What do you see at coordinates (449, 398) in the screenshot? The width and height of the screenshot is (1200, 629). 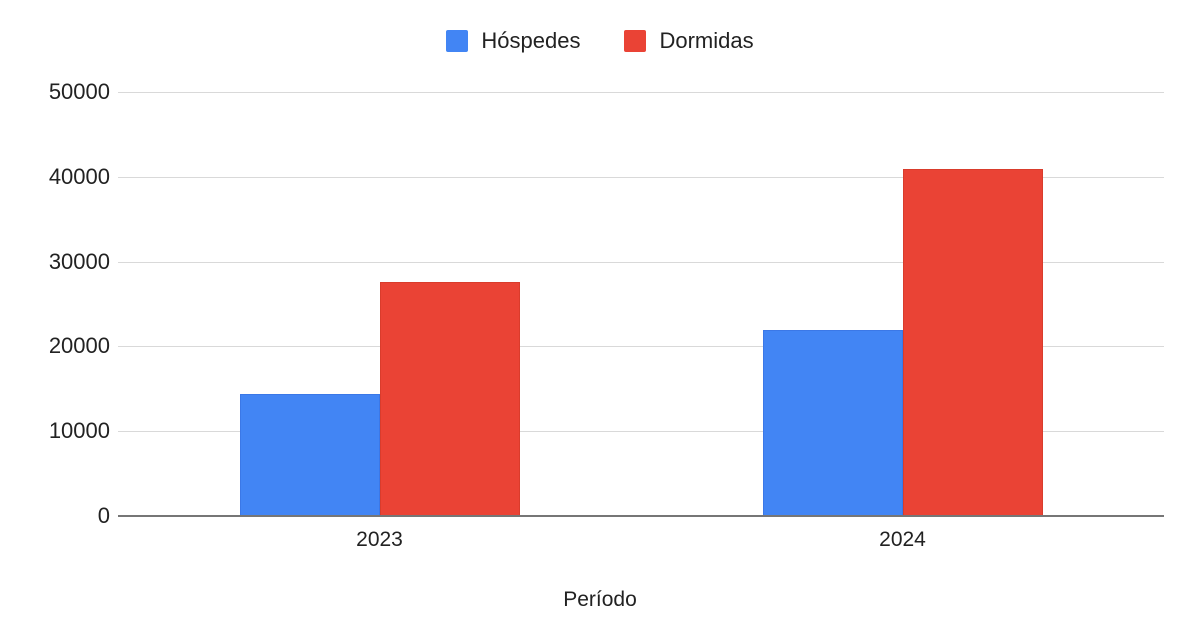 I see `bar-2023-dormidas` at bounding box center [449, 398].